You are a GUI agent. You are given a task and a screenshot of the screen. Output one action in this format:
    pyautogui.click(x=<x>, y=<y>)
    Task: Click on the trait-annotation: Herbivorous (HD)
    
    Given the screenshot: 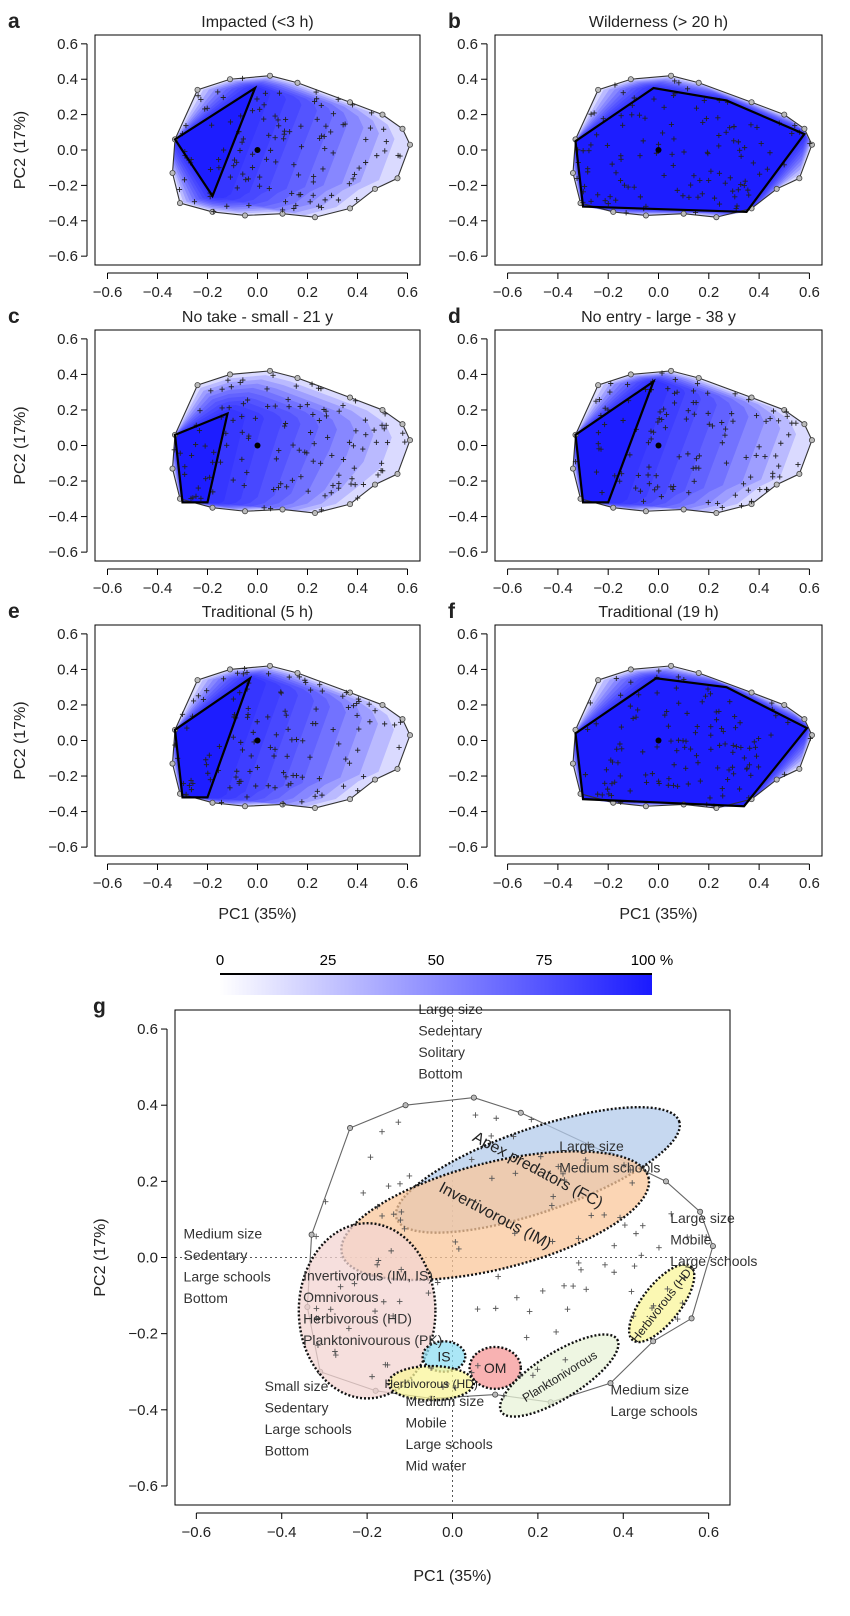 What is the action you would take?
    pyautogui.click(x=357, y=1318)
    